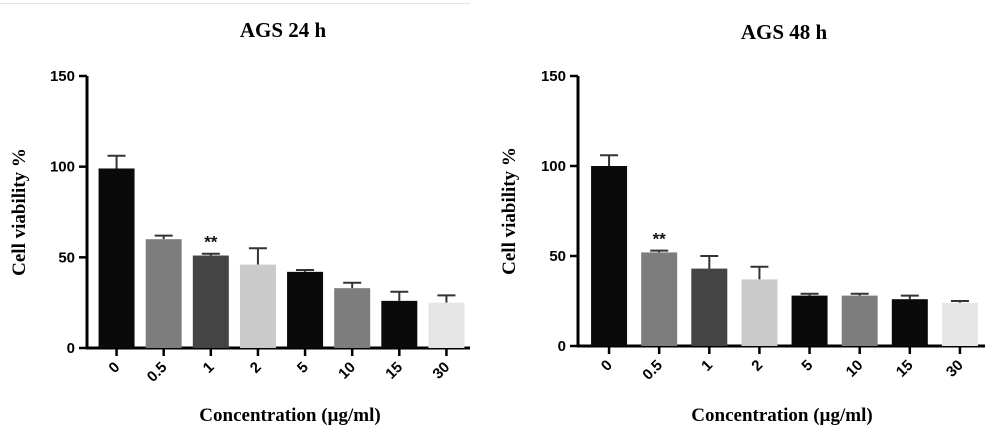 The width and height of the screenshot is (1000, 448). What do you see at coordinates (235, 3) in the screenshot?
I see `panel-divider` at bounding box center [235, 3].